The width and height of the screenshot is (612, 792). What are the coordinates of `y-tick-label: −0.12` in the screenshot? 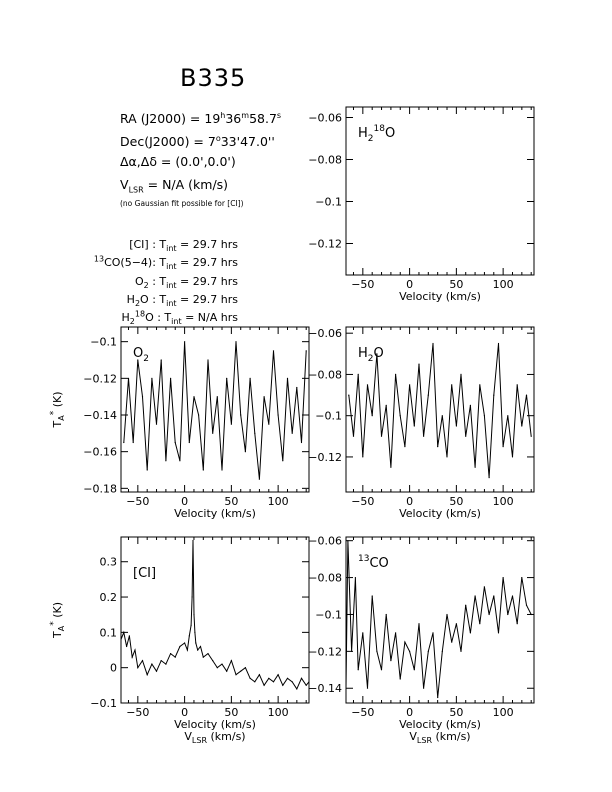 It's located at (325, 244).